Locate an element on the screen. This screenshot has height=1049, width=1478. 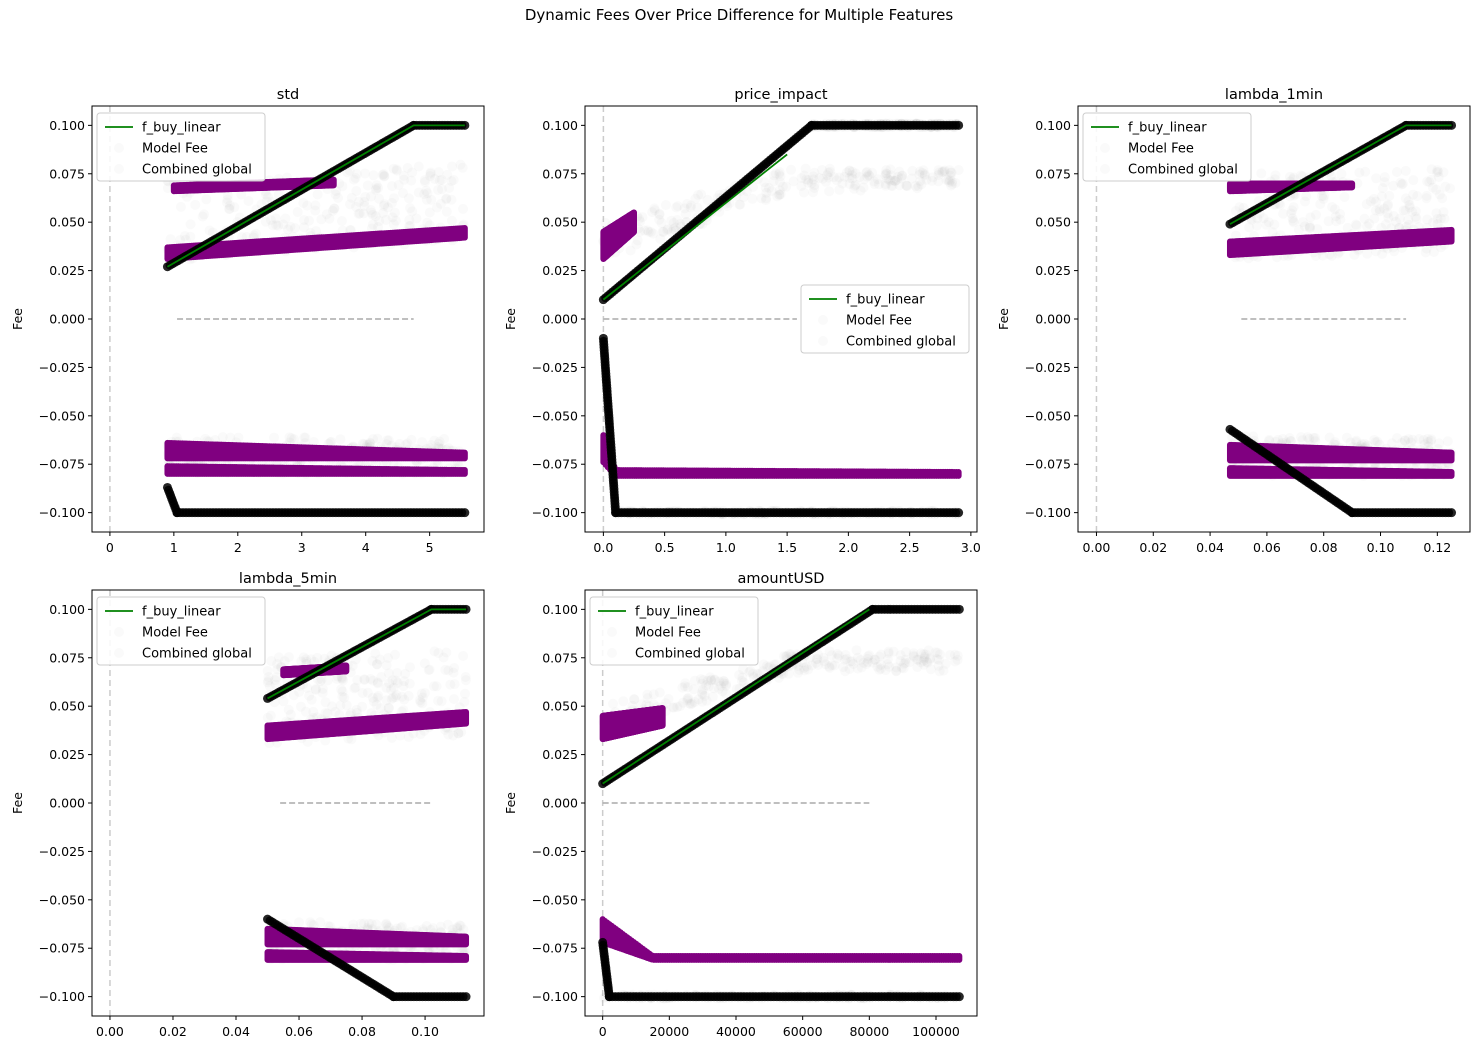
model-fee-point is located at coordinates (1451, 473).